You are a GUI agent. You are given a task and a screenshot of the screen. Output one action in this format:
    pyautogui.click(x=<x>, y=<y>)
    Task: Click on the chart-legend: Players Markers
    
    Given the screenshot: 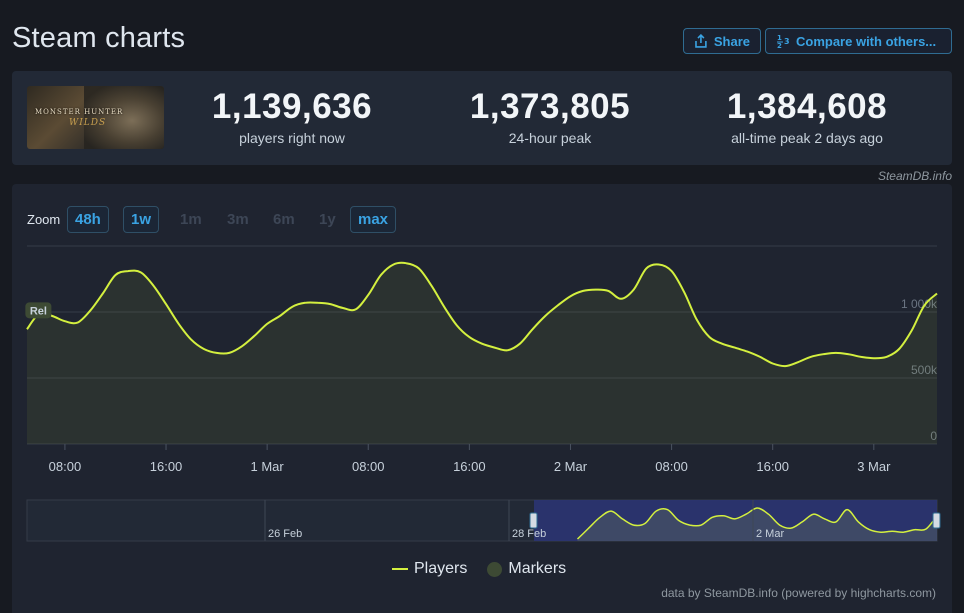 What is the action you would take?
    pyautogui.click(x=479, y=569)
    